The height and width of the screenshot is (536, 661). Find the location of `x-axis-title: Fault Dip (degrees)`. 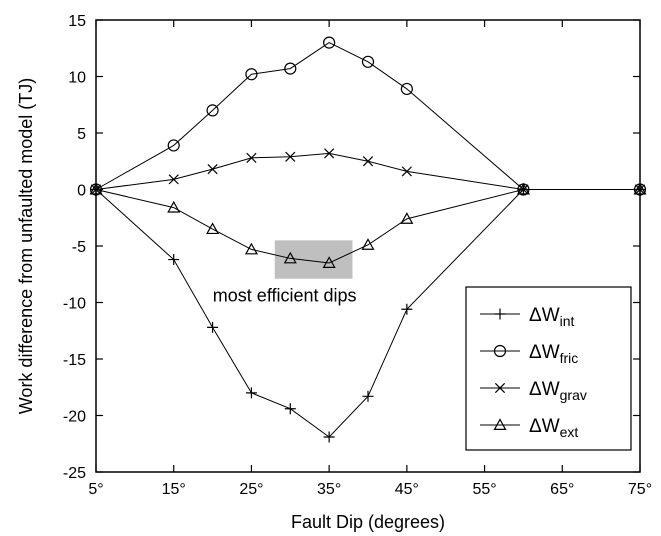

x-axis-title: Fault Dip (degrees) is located at coordinates (368, 522).